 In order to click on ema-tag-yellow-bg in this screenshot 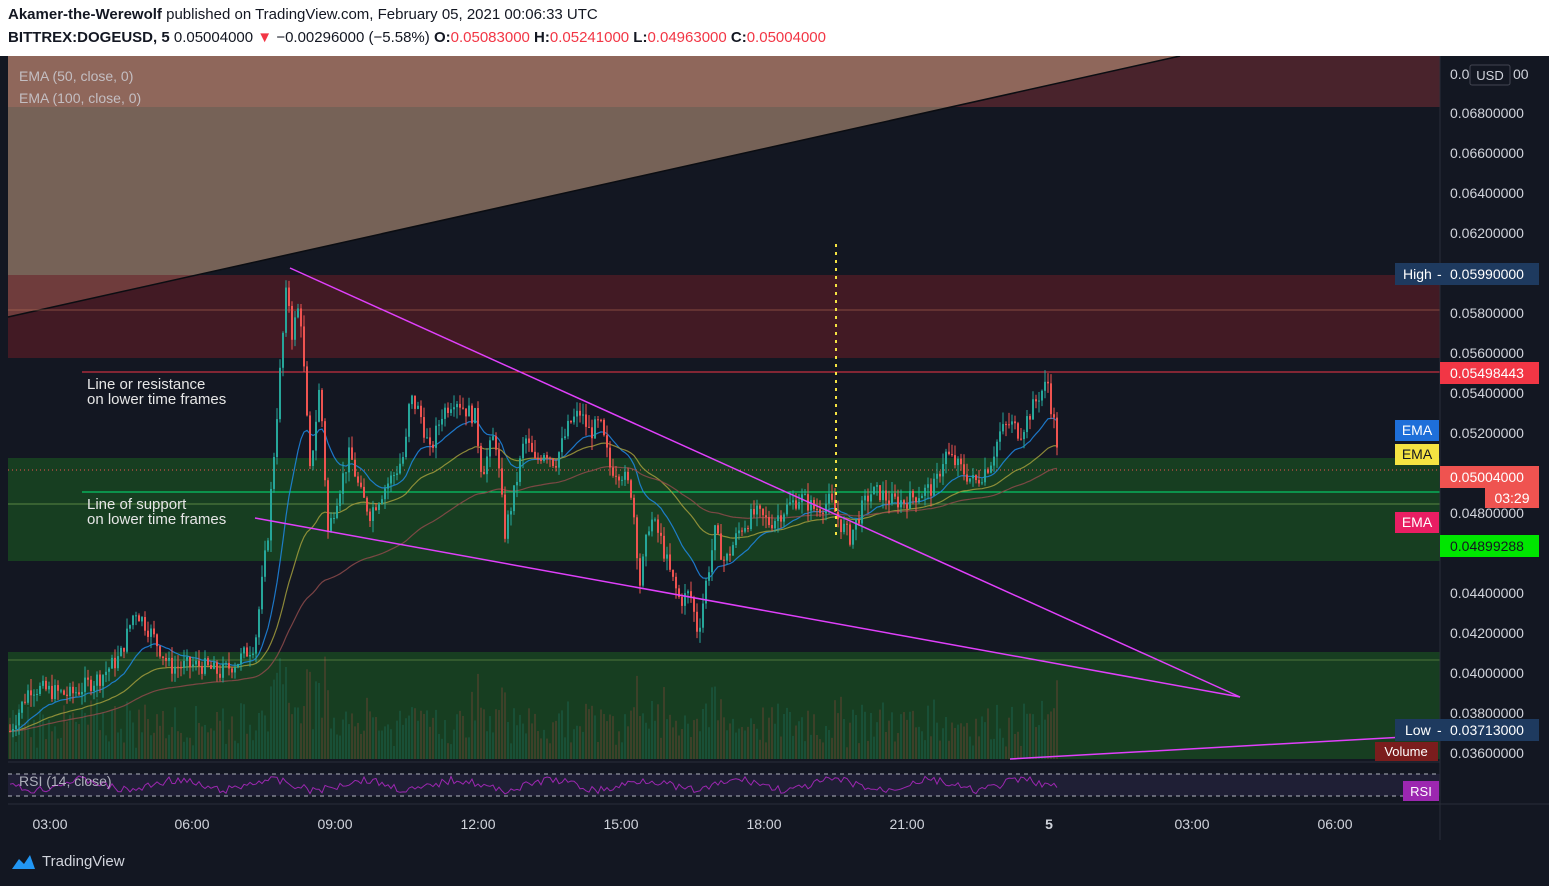, I will do `click(1417, 454)`.